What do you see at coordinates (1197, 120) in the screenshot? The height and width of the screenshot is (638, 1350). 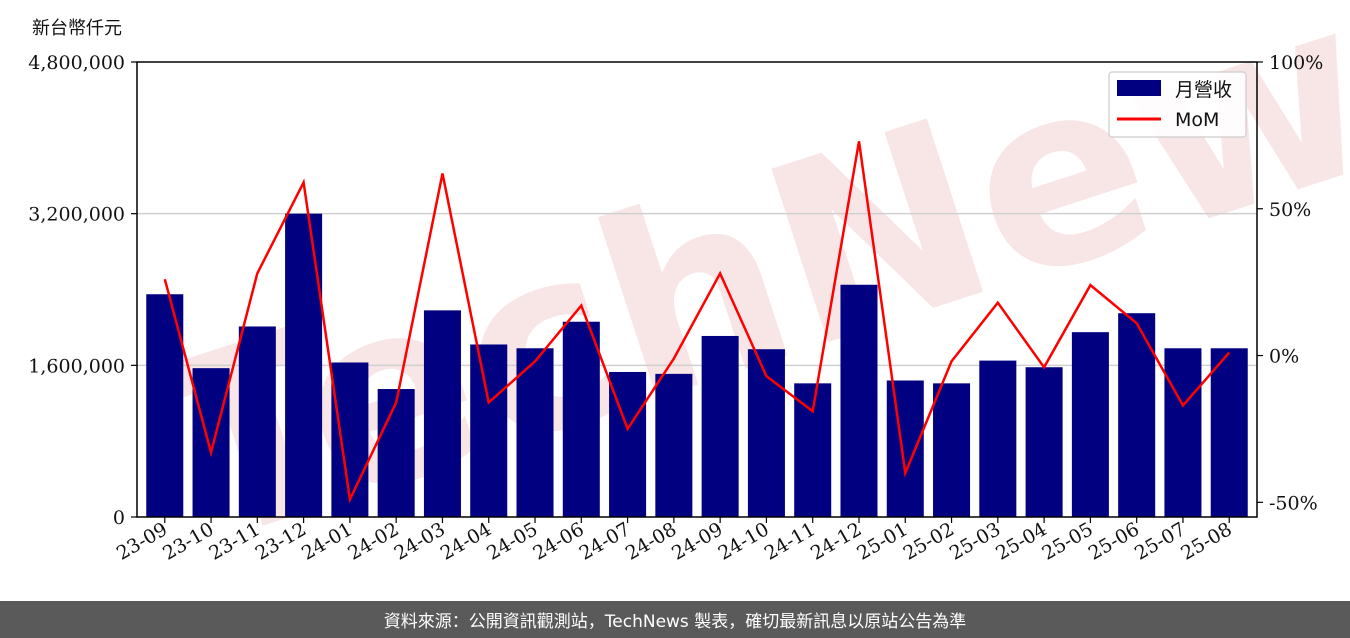 I see `legend-label-line: MoM` at bounding box center [1197, 120].